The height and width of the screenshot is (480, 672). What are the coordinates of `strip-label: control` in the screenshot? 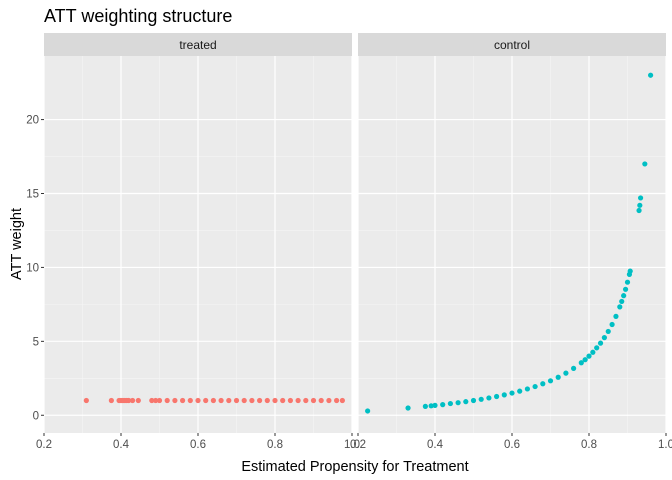 It's located at (512, 45).